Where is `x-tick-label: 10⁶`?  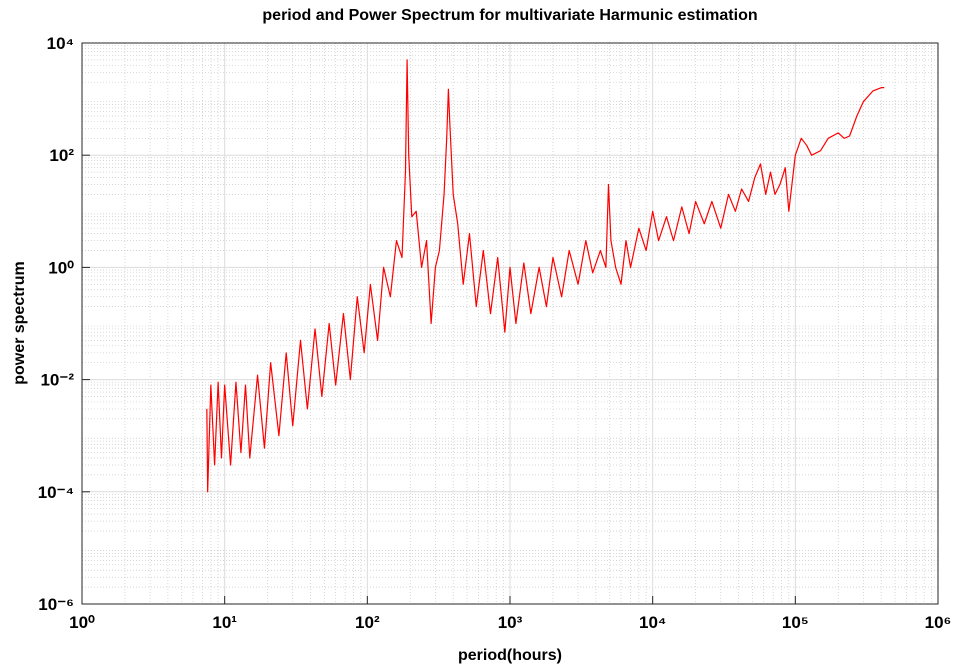
x-tick-label: 10⁶ is located at coordinates (938, 622).